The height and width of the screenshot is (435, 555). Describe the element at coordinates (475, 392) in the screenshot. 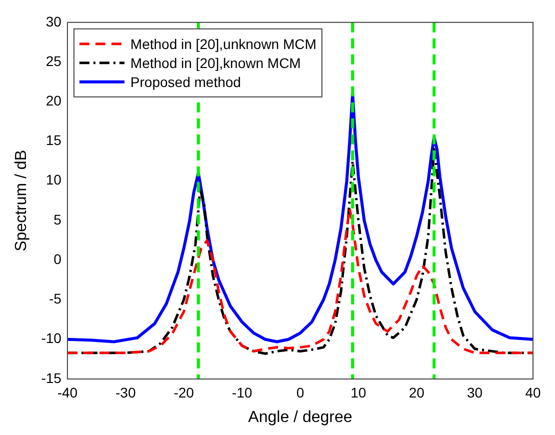

I see `x-tick-label: 30` at that location.